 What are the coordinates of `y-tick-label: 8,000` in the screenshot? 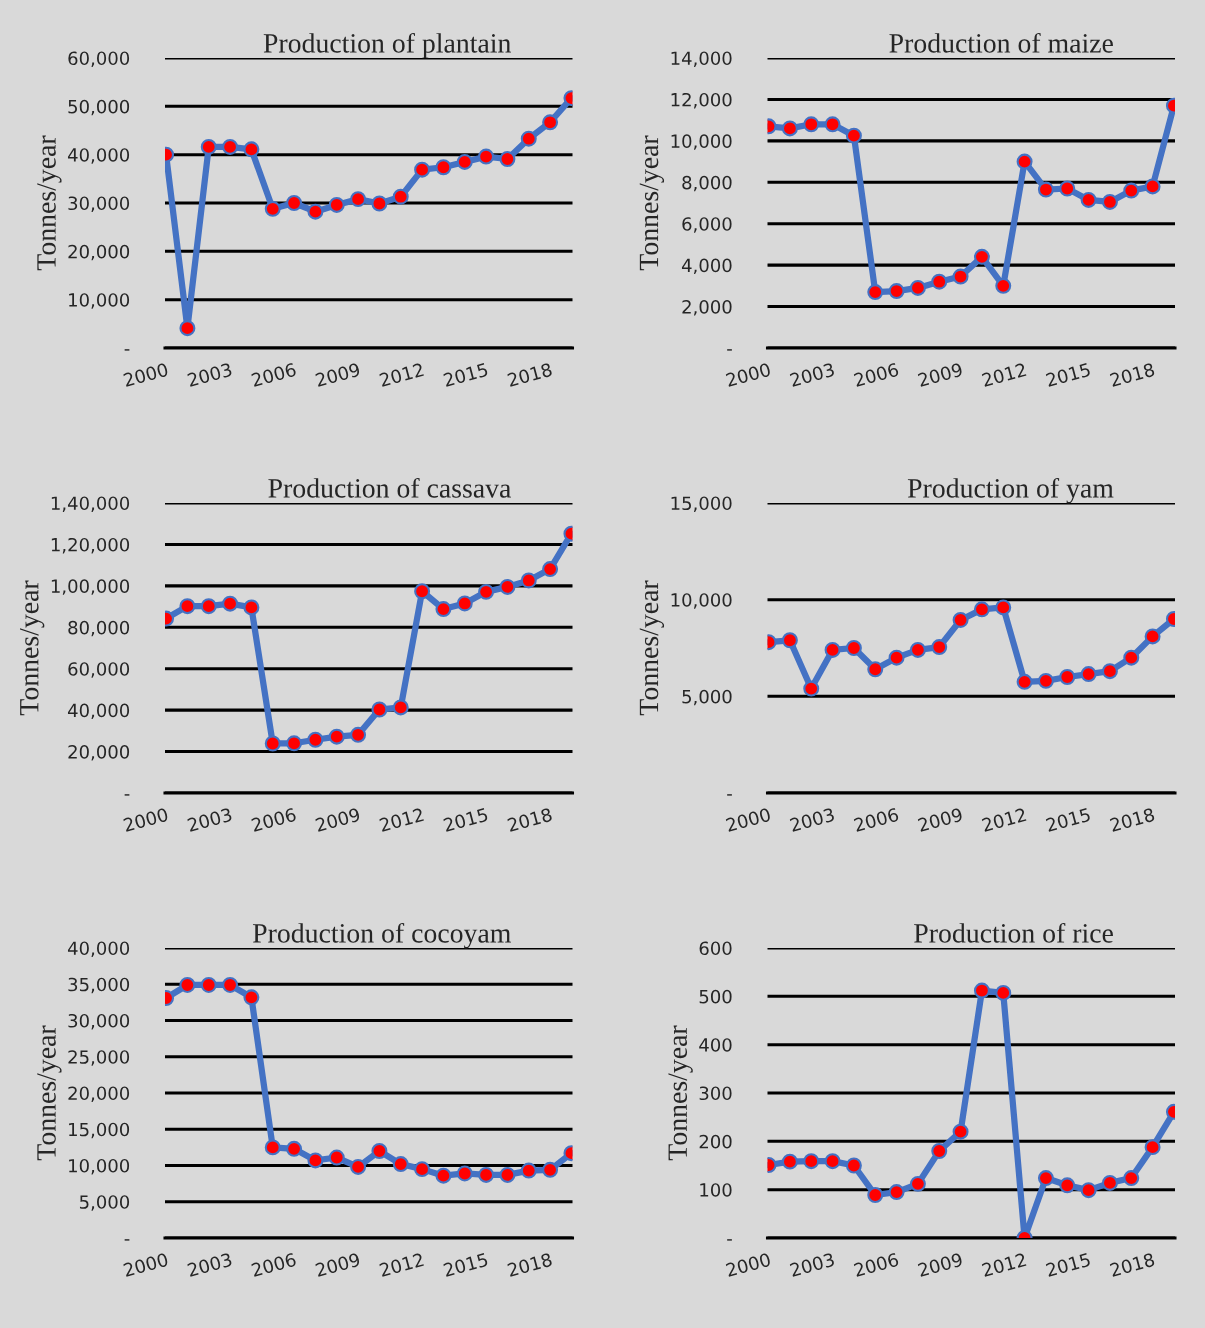 It's located at (707, 183).